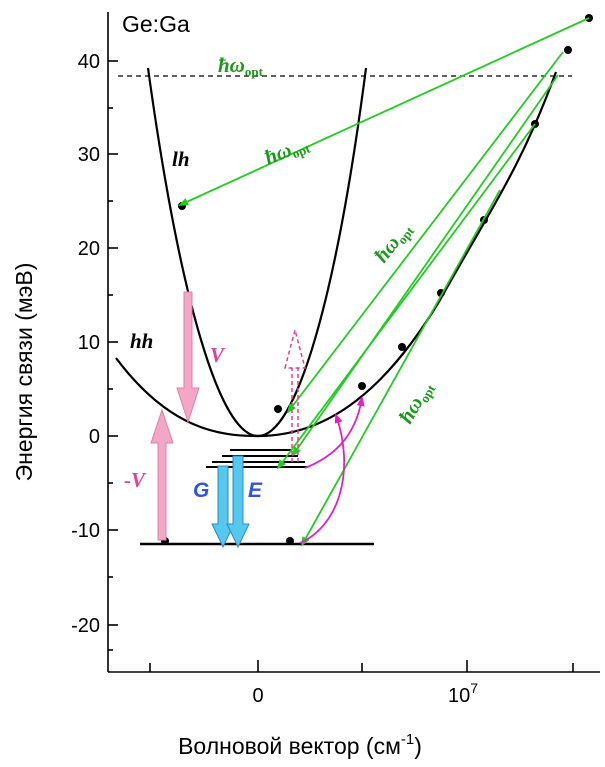 The width and height of the screenshot is (605, 767). What do you see at coordinates (181, 159) in the screenshot?
I see `lh-label: lh` at bounding box center [181, 159].